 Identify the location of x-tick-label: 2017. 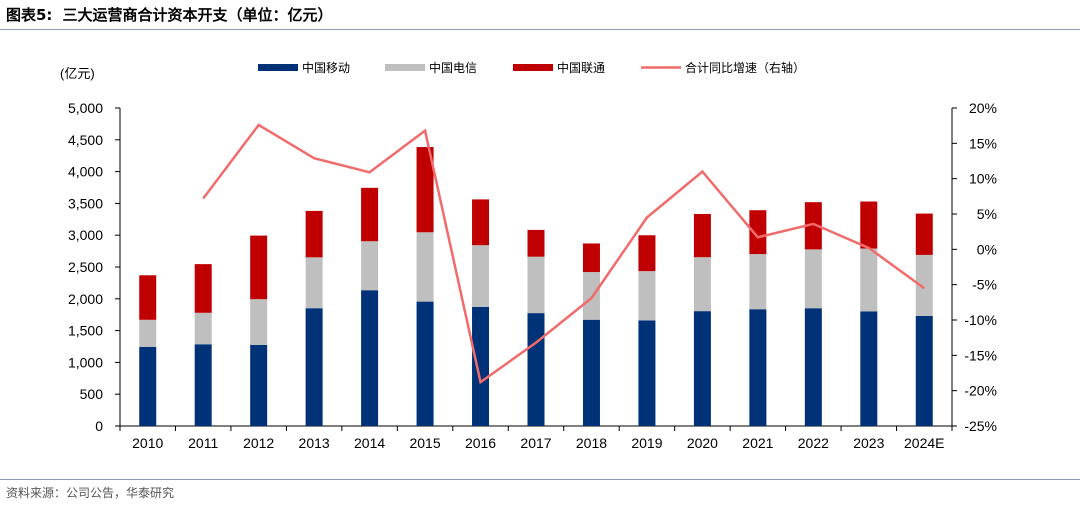
(535, 443).